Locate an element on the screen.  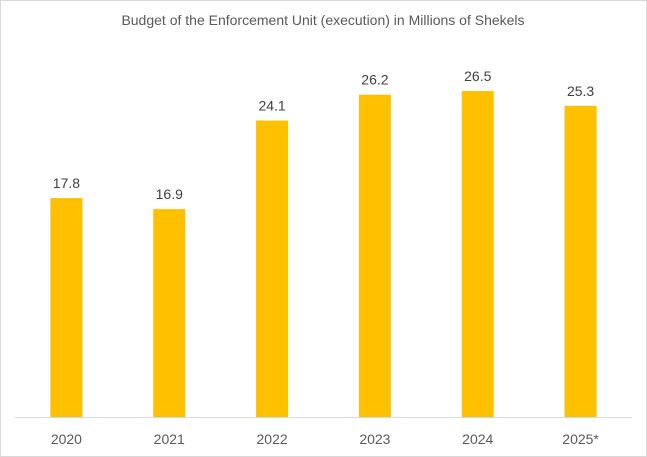
x-tick-label: 2020 is located at coordinates (66, 439).